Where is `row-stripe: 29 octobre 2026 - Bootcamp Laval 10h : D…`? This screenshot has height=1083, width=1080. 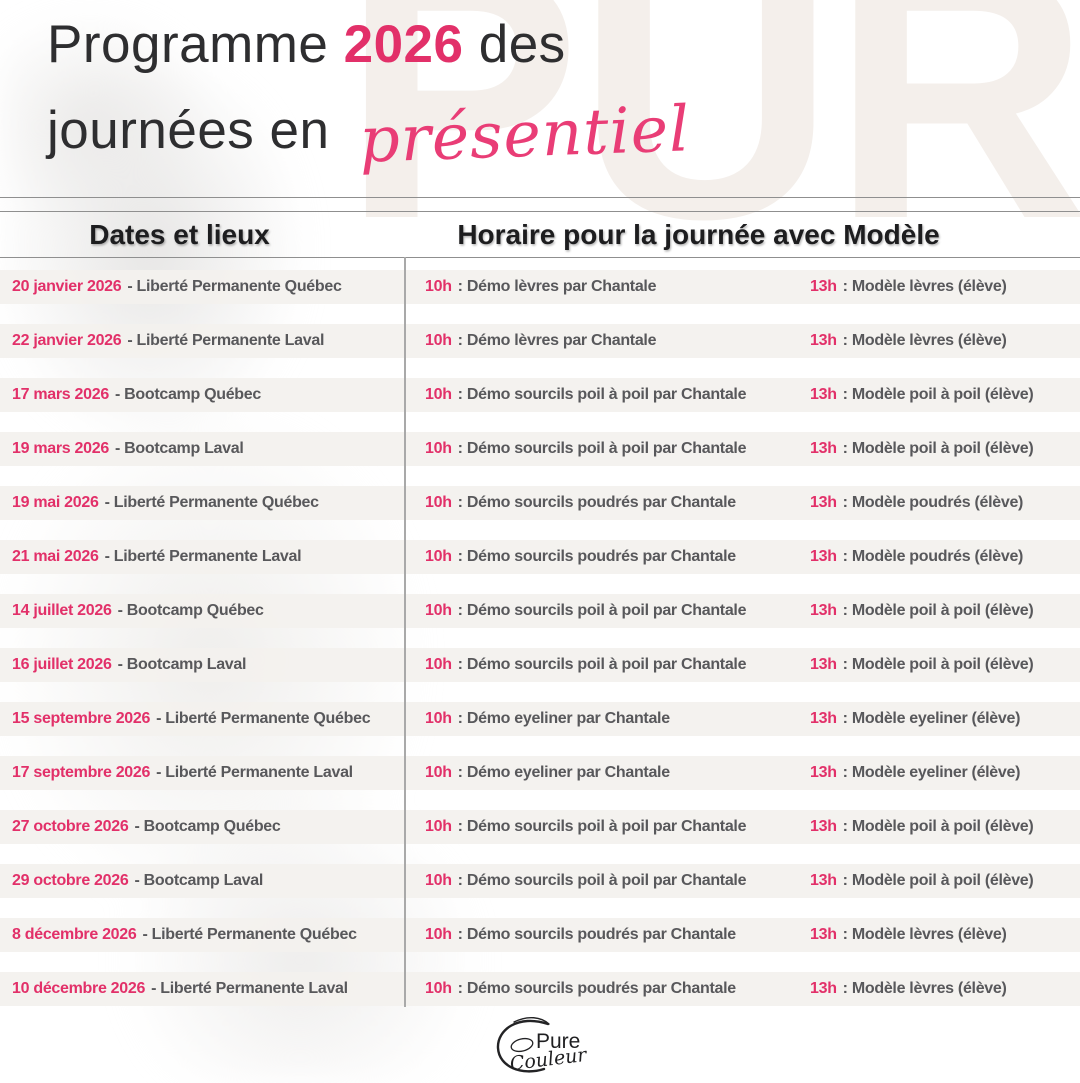 row-stripe: 29 octobre 2026 - Bootcamp Laval 10h : D… is located at coordinates (540, 881).